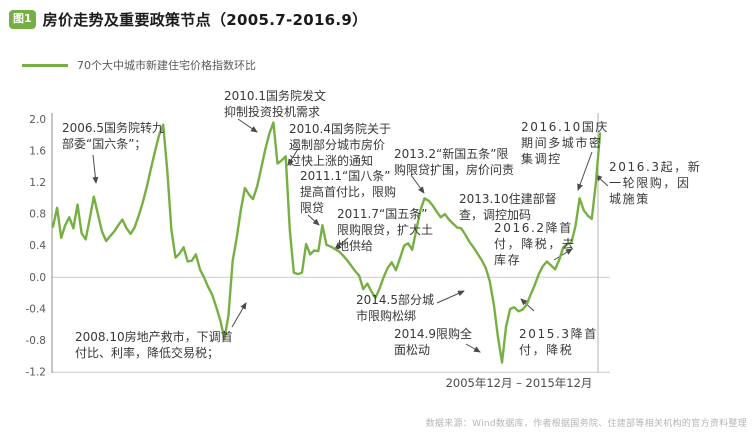 Image resolution: width=752 pixels, height=440 pixels. What do you see at coordinates (558, 334) in the screenshot?
I see `policy-annotation-line: 2015.3降首` at bounding box center [558, 334].